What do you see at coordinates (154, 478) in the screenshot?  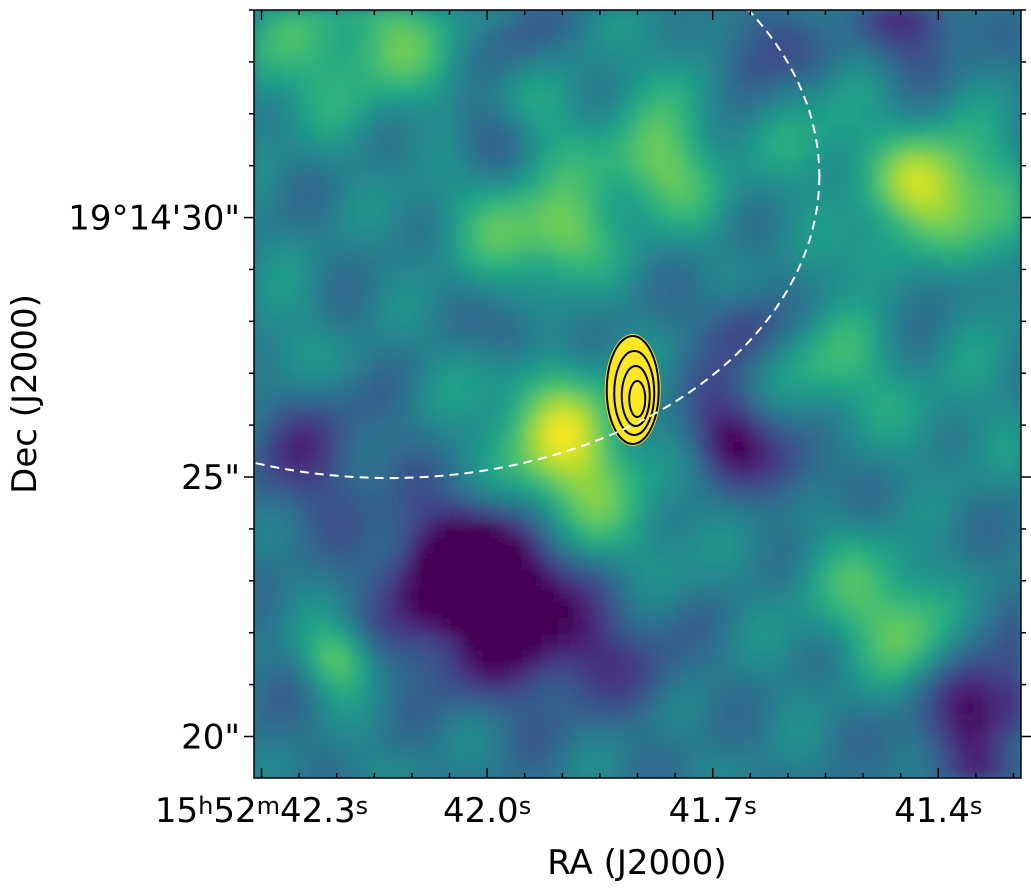 I see `y-tick-labels: 19°14'30"25"20"` at bounding box center [154, 478].